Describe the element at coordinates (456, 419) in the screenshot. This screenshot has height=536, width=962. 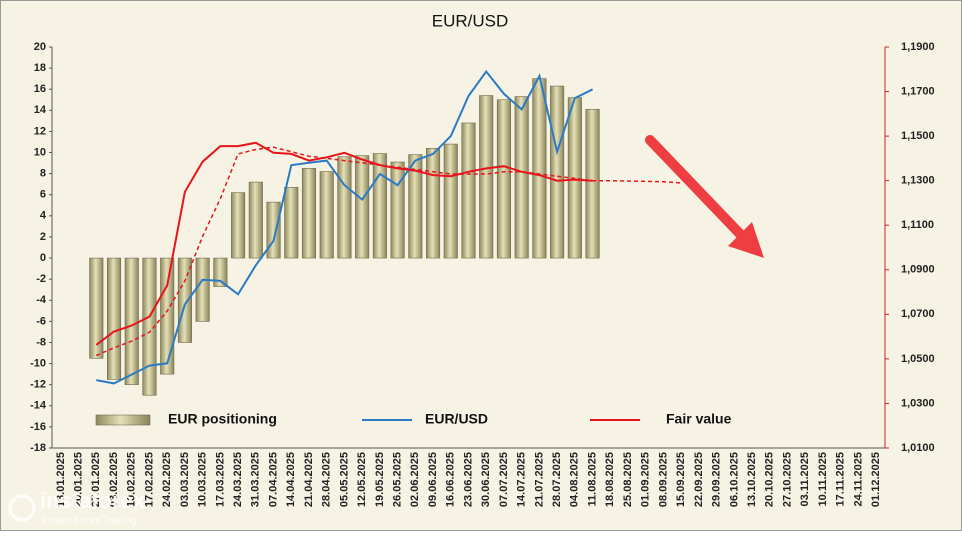
I see `legend-label: EUR/USD` at that location.